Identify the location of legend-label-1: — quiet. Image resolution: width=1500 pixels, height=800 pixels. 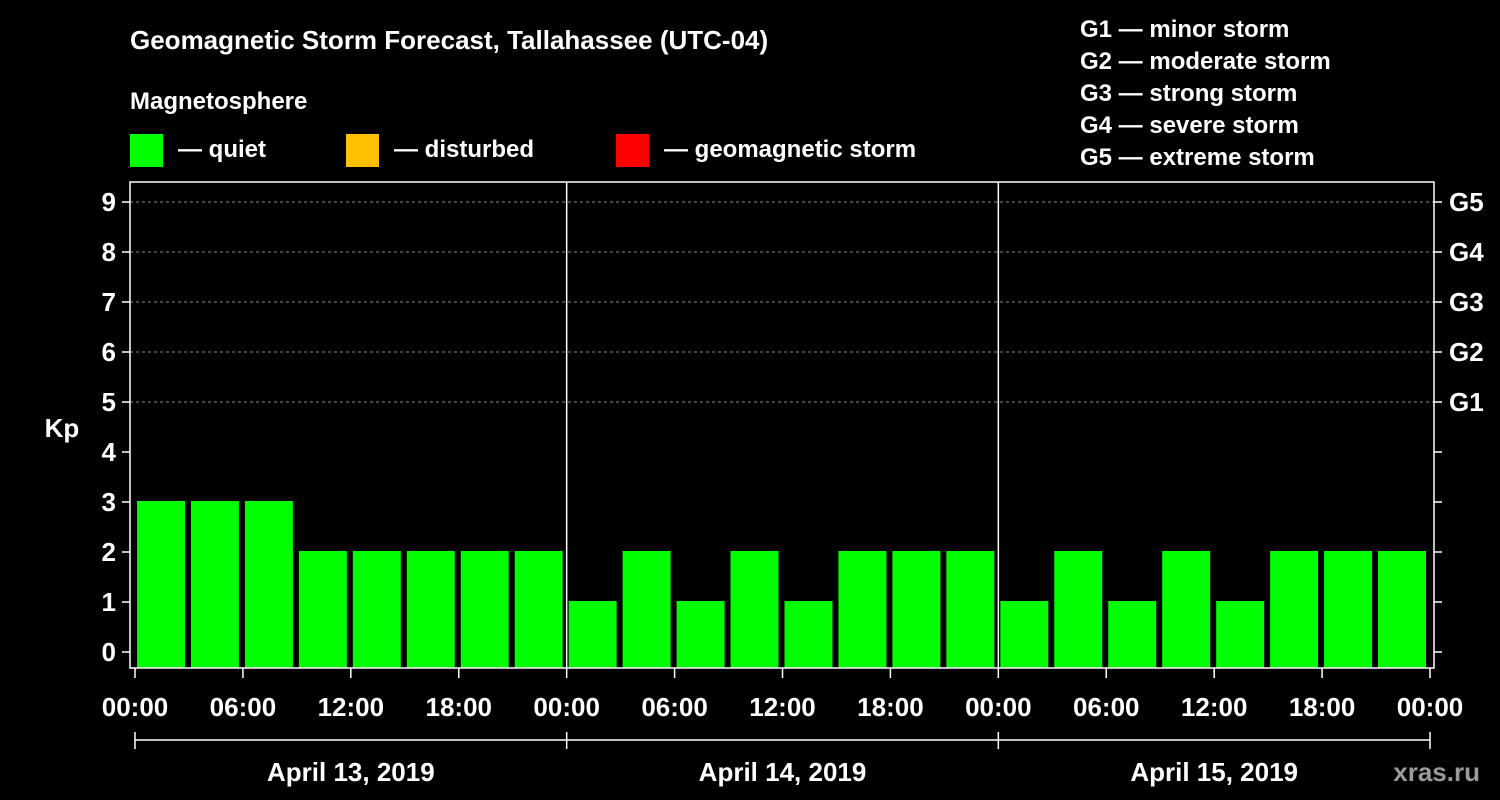
(222, 149).